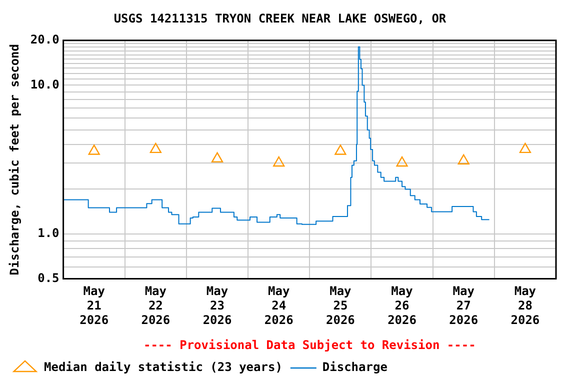 Image resolution: width=576 pixels, height=384 pixels. Describe the element at coordinates (45, 84) in the screenshot. I see `y-tick-label: 10.0` at that location.